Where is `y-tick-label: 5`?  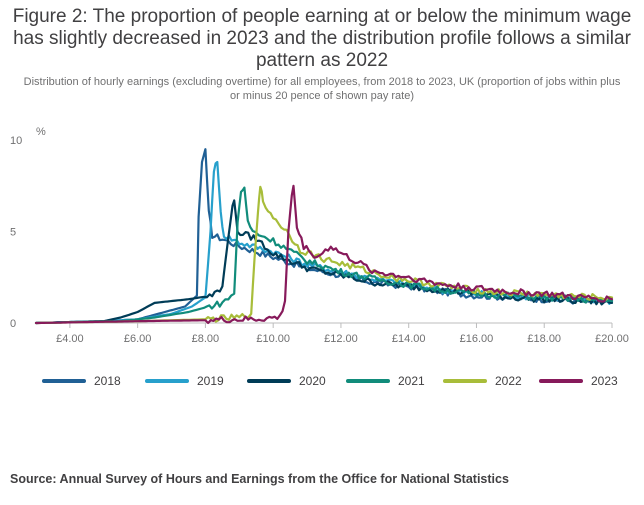
y-tick-label: 5 is located at coordinates (13, 233).